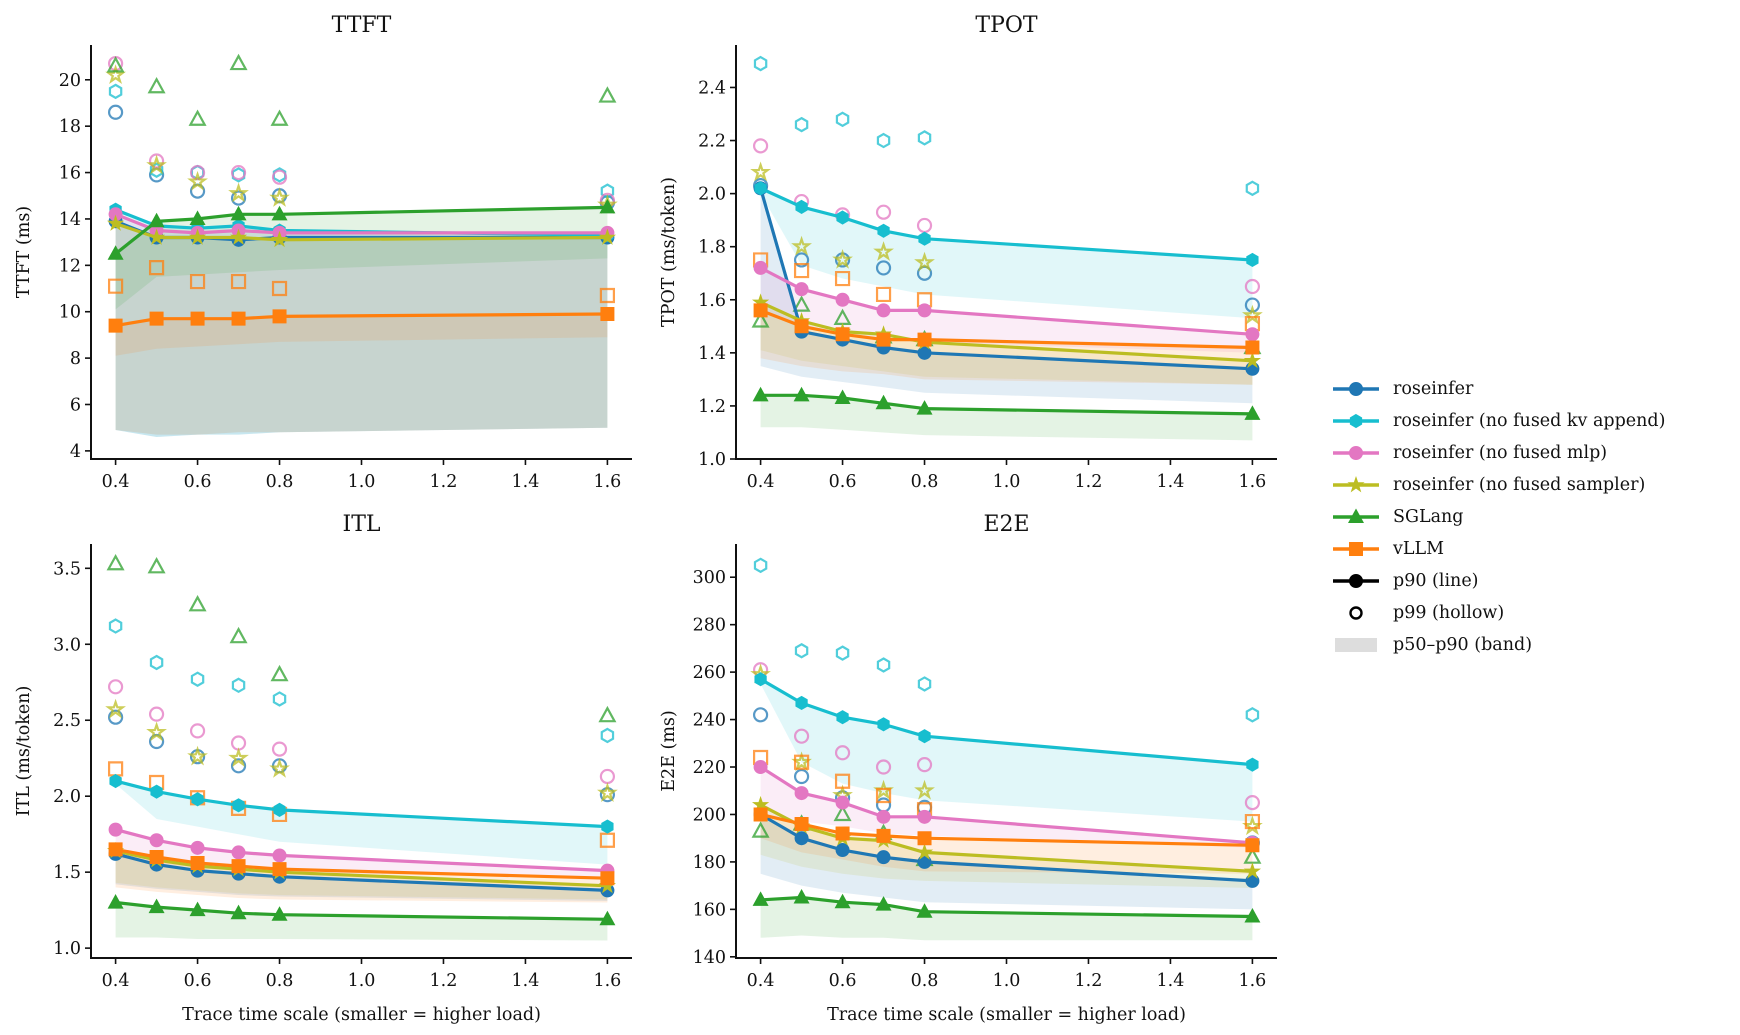  What do you see at coordinates (1499, 485) in the screenshot?
I see `legend-item: roseinfer (no fused sampler)` at bounding box center [1499, 485].